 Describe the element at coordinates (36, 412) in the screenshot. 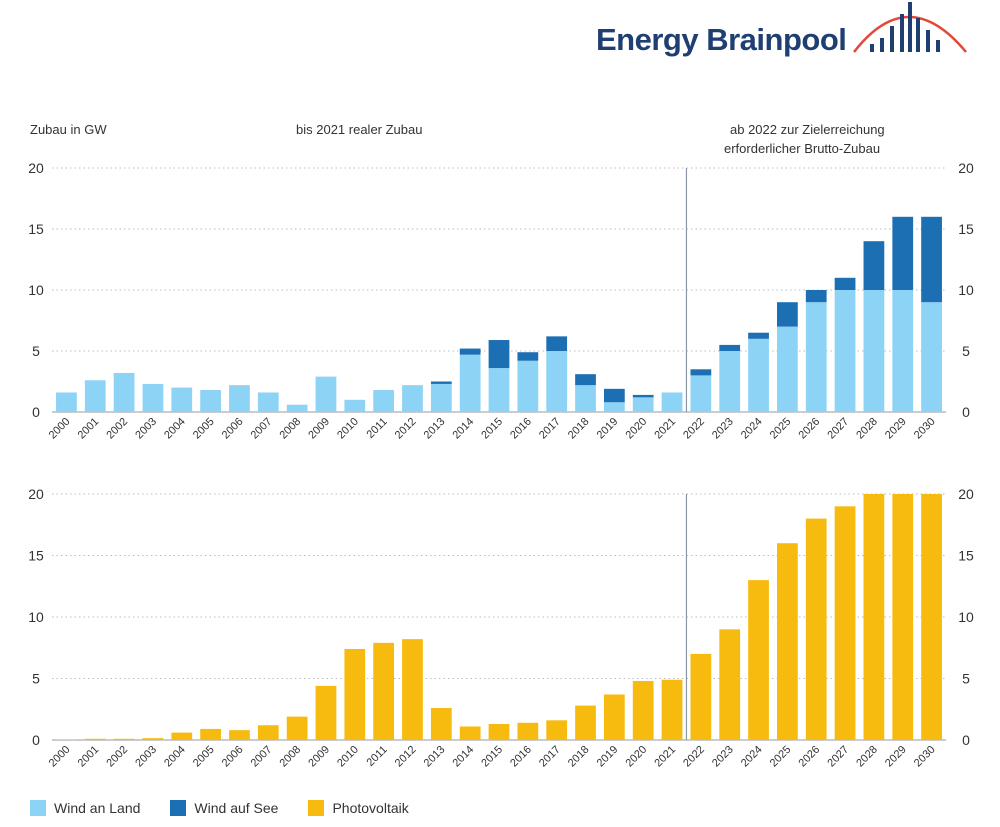

I see `y-tick-label-left: 0` at that location.